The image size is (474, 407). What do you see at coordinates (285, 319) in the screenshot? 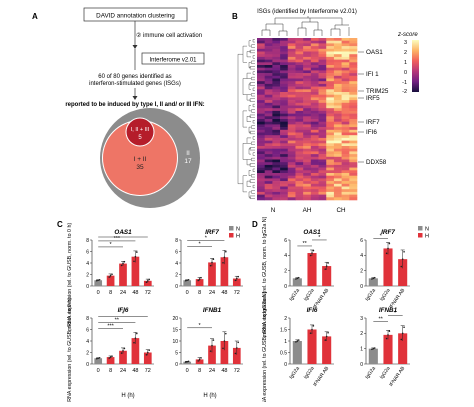
I see `y-tick-label: 2` at bounding box center [285, 319].